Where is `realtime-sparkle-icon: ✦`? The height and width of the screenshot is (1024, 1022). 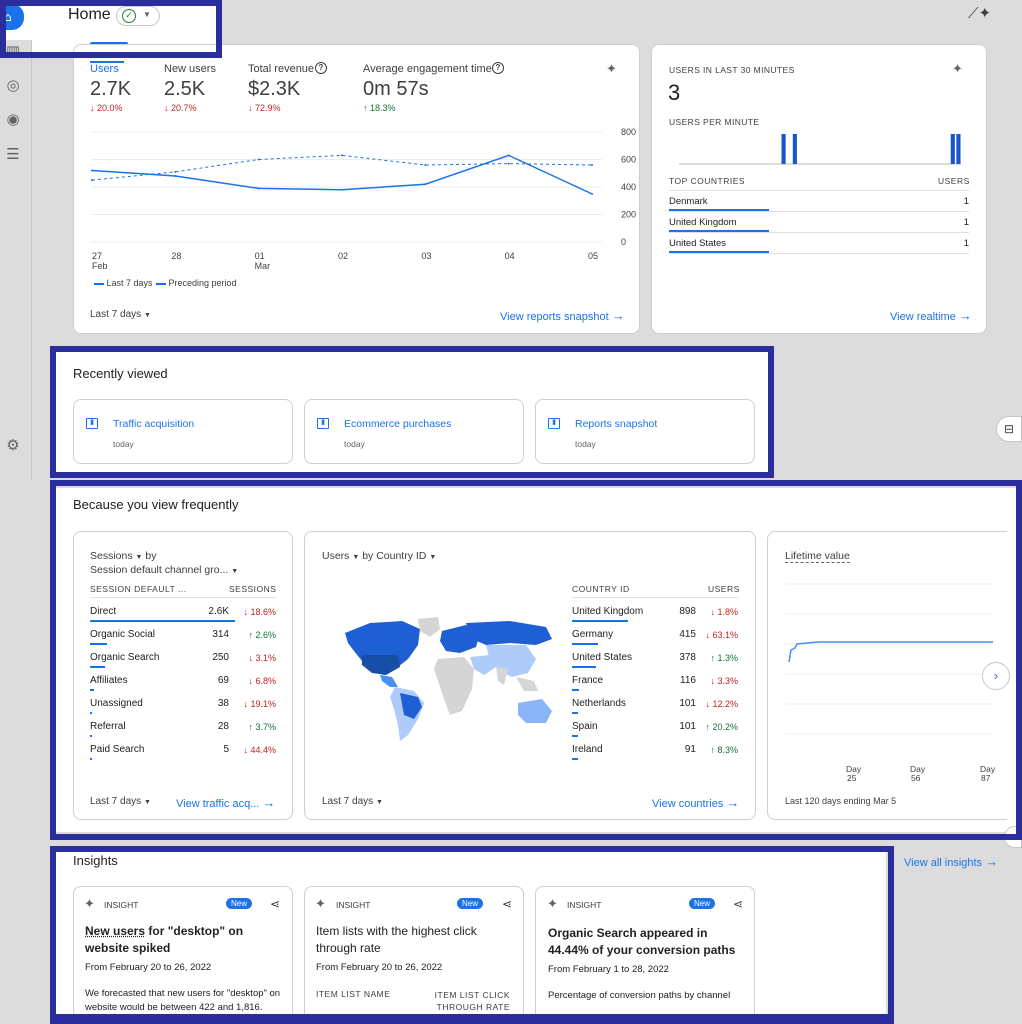
realtime-sparkle-icon: ✦ is located at coordinates (957, 69).